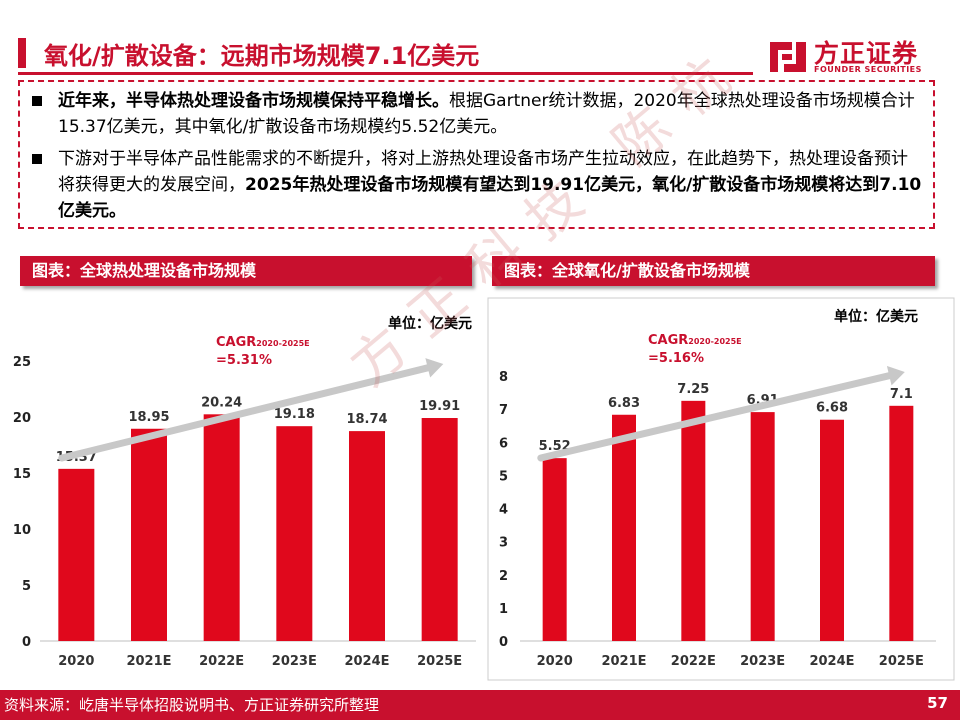  What do you see at coordinates (503, 410) in the screenshot?
I see `y-tick-label: 7` at bounding box center [503, 410].